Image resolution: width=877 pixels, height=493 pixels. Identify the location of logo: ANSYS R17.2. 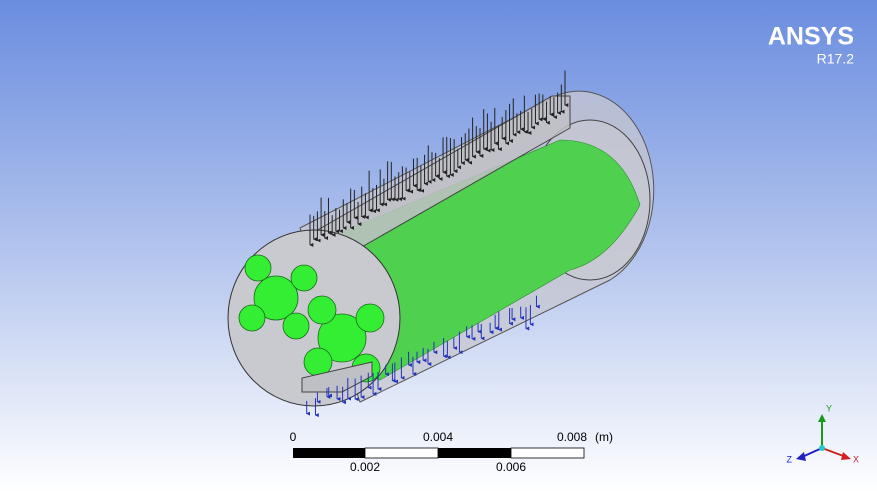
(811, 45).